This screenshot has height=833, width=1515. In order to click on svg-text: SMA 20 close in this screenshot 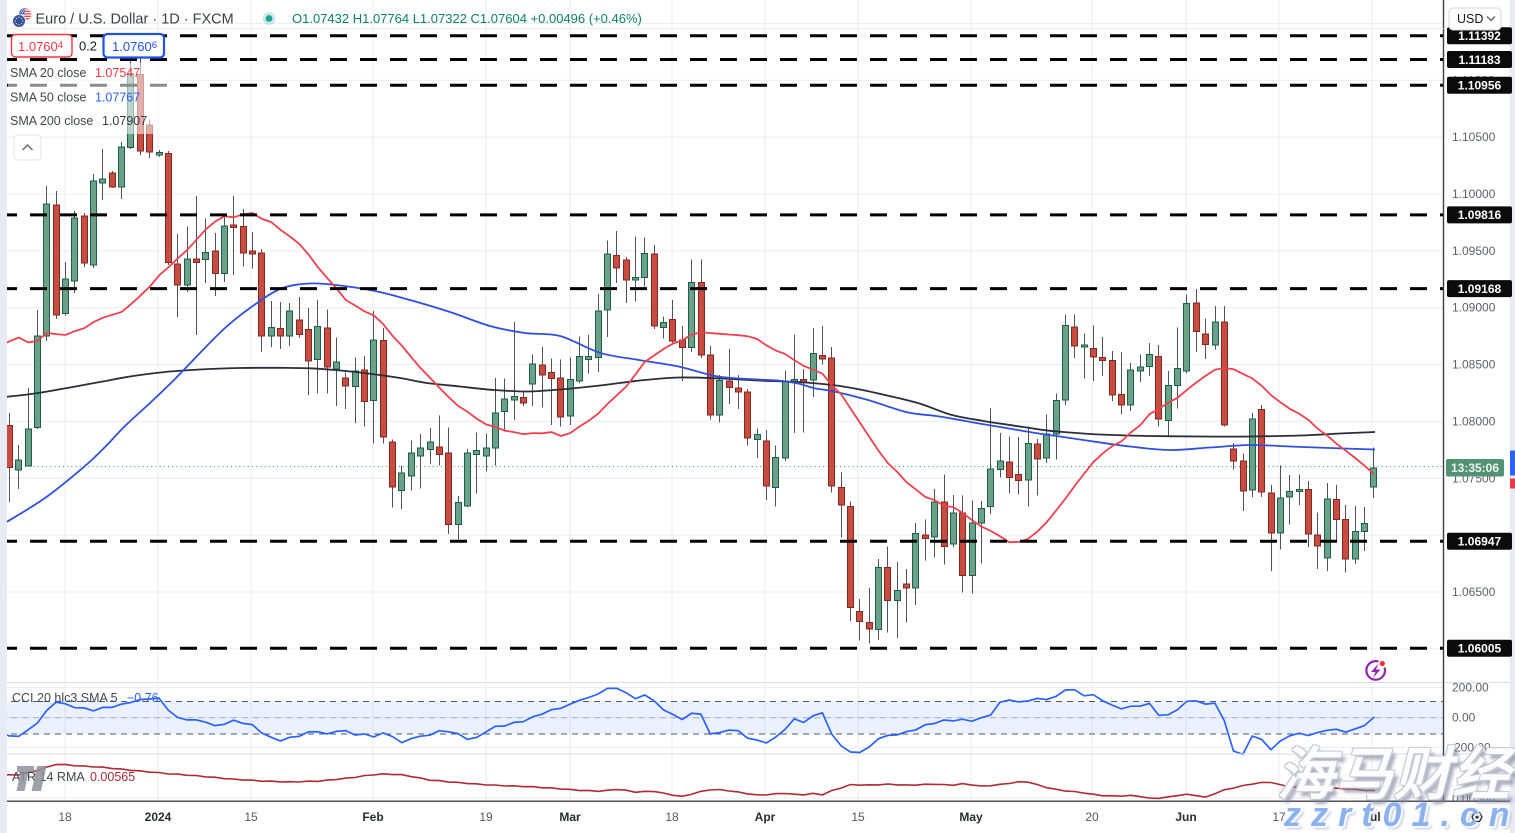, I will do `click(48, 73)`.